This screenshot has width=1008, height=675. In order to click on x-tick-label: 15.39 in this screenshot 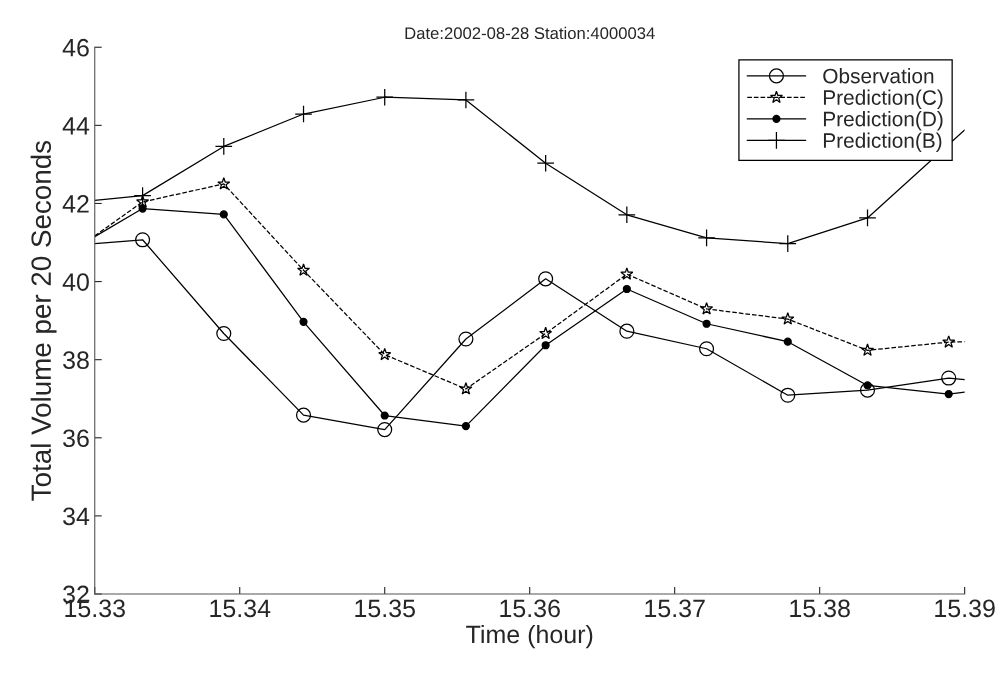, I will do `click(965, 608)`.